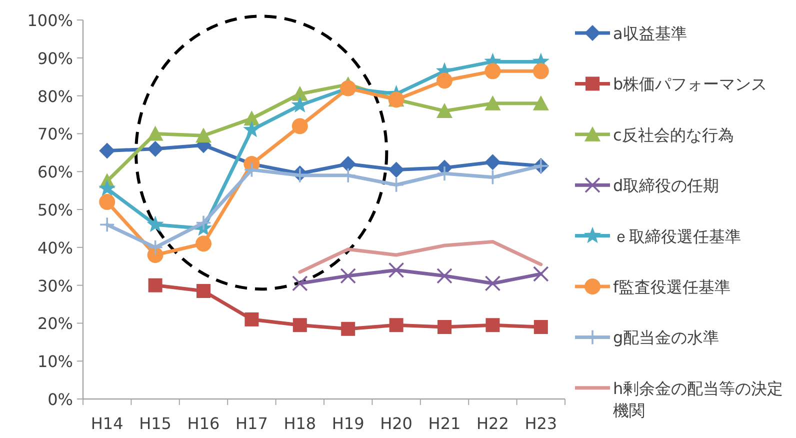 The height and width of the screenshot is (438, 796). I want to click on y-tick-label: 10%, so click(55, 362).